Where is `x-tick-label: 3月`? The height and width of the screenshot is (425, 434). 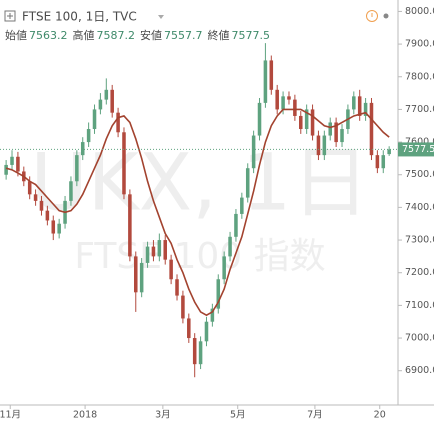 x-tick-label: 3月 is located at coordinates (163, 415).